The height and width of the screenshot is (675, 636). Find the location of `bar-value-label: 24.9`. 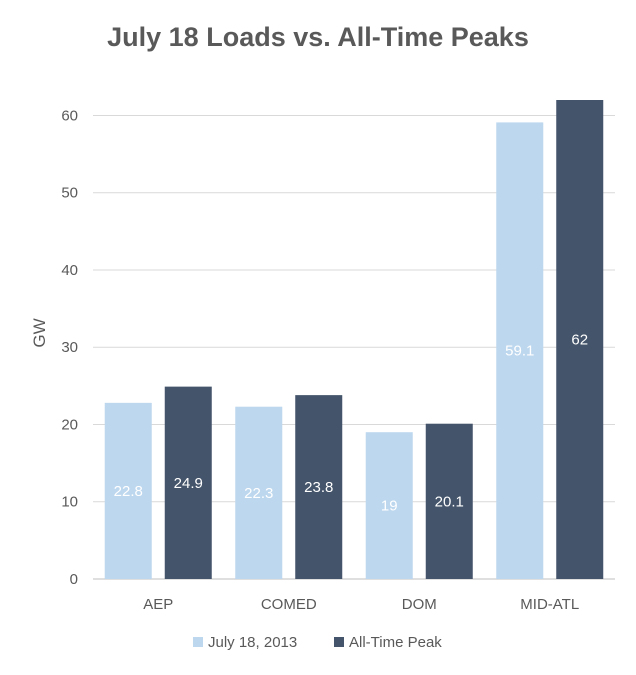

bar-value-label: 24.9 is located at coordinates (188, 483).